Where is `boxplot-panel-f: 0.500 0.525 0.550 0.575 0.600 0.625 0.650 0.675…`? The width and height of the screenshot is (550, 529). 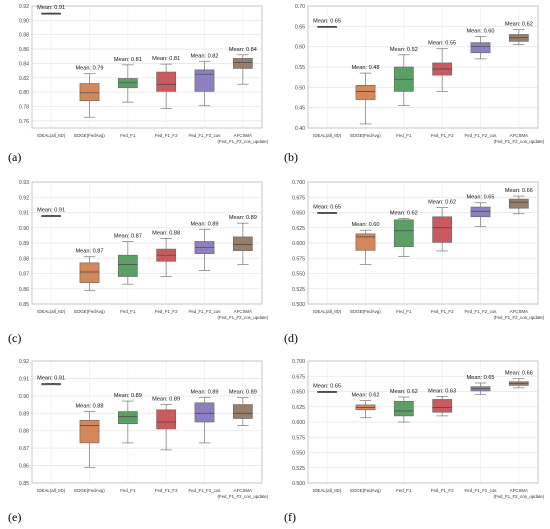 boxplot-panel-f: 0.500 0.525 0.550 0.575 0.600 0.625 0.650 0.675… is located at coordinates (411, 430).